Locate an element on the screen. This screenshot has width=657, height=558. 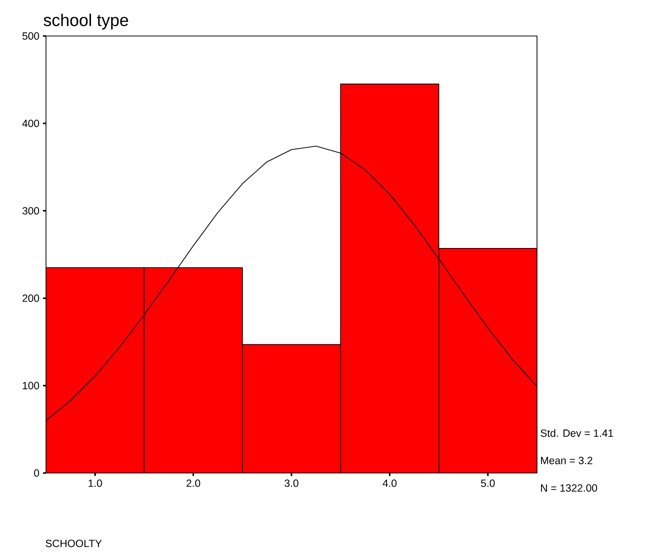
chart-title: school type is located at coordinates (86, 22).